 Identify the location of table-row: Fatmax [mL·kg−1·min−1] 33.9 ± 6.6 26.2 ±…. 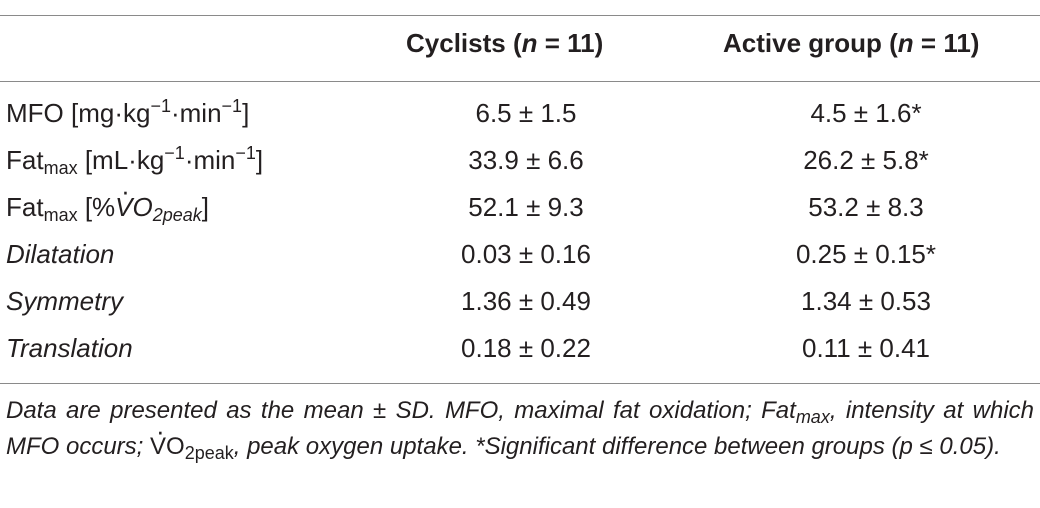
(520, 160).